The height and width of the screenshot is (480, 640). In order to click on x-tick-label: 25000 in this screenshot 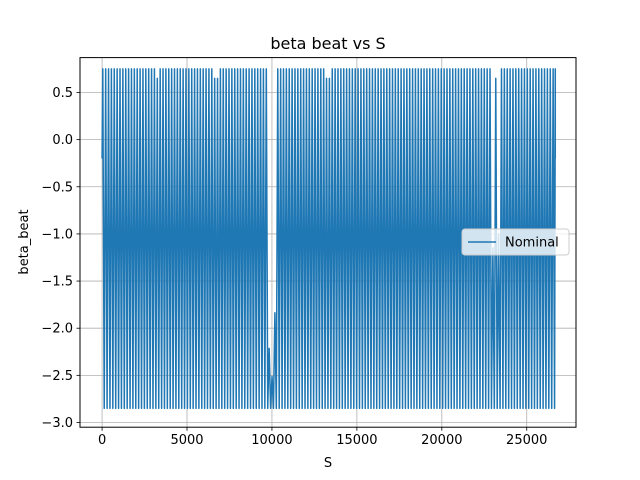, I will do `click(526, 440)`.